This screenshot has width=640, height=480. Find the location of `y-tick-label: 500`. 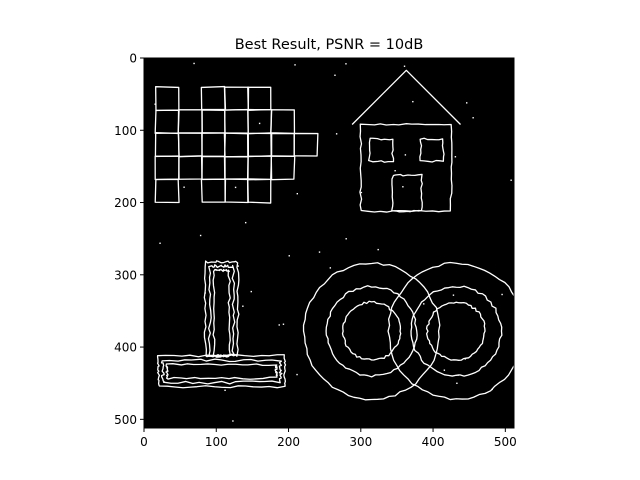

y-tick-label: 500 is located at coordinates (125, 420).